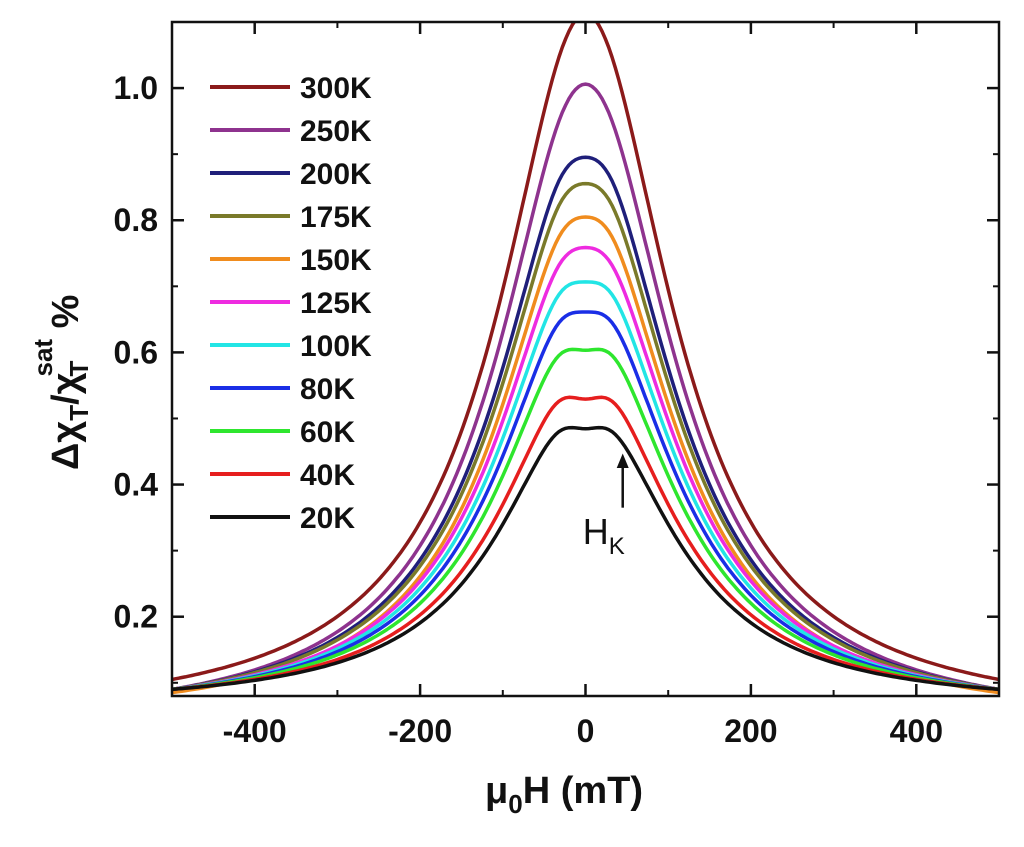 Image resolution: width=1024 pixels, height=847 pixels. I want to click on hk-annotation: HK, so click(604, 535).